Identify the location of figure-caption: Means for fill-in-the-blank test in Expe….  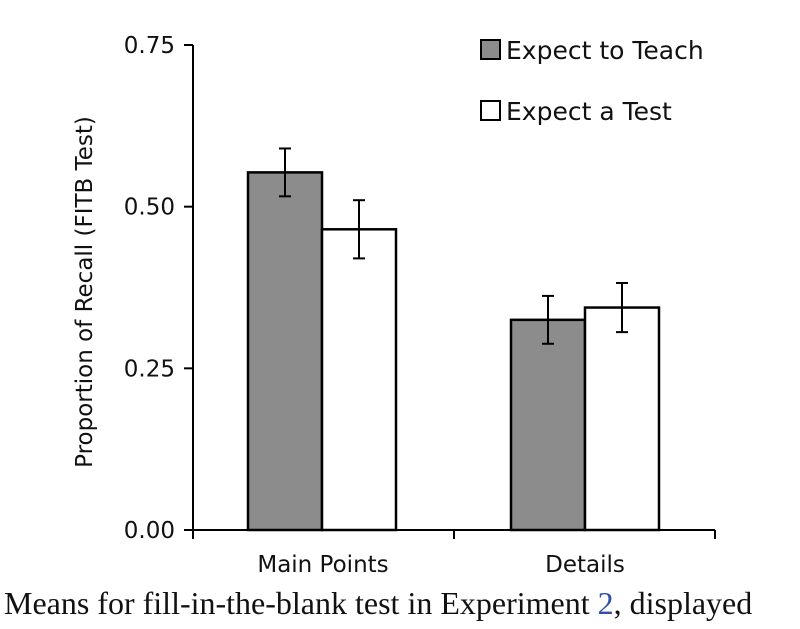
(402, 603).